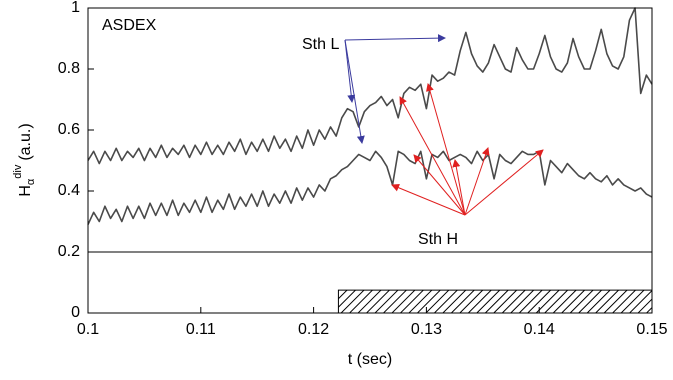 This screenshot has height=380, width=673. Describe the element at coordinates (426, 329) in the screenshot. I see `x-tick-label: 0.13` at that location.